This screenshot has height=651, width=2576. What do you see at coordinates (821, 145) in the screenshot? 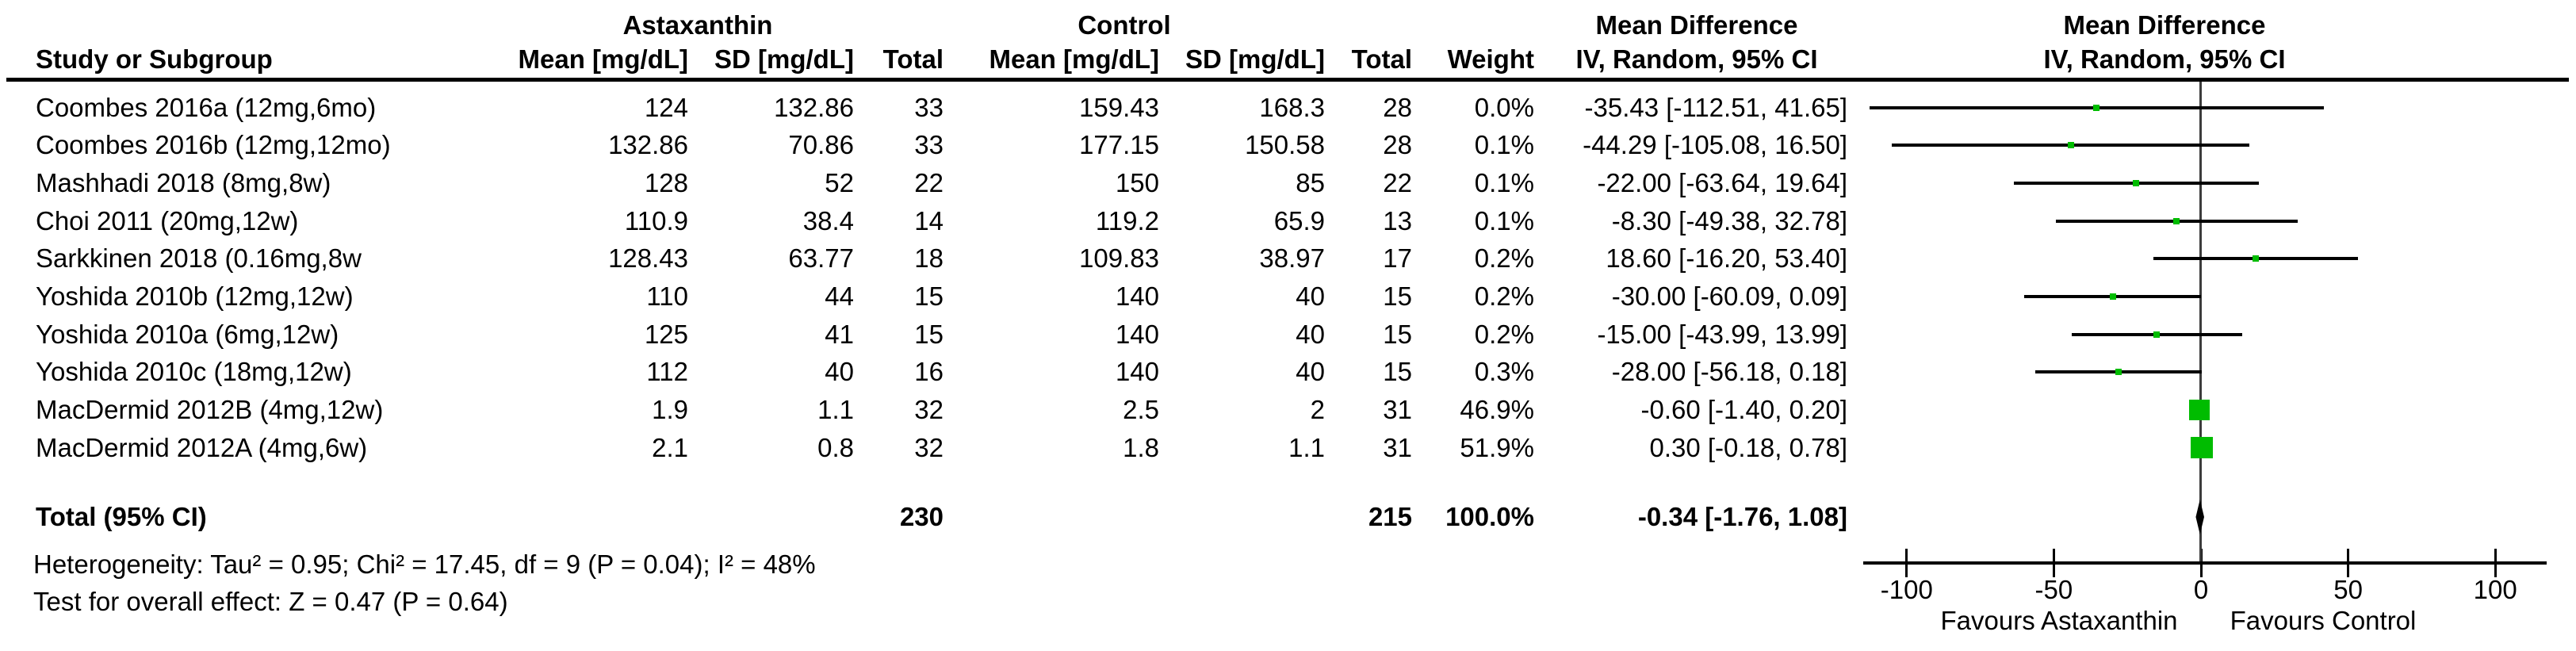
I see `cell-sd1: 70.86` at bounding box center [821, 145].